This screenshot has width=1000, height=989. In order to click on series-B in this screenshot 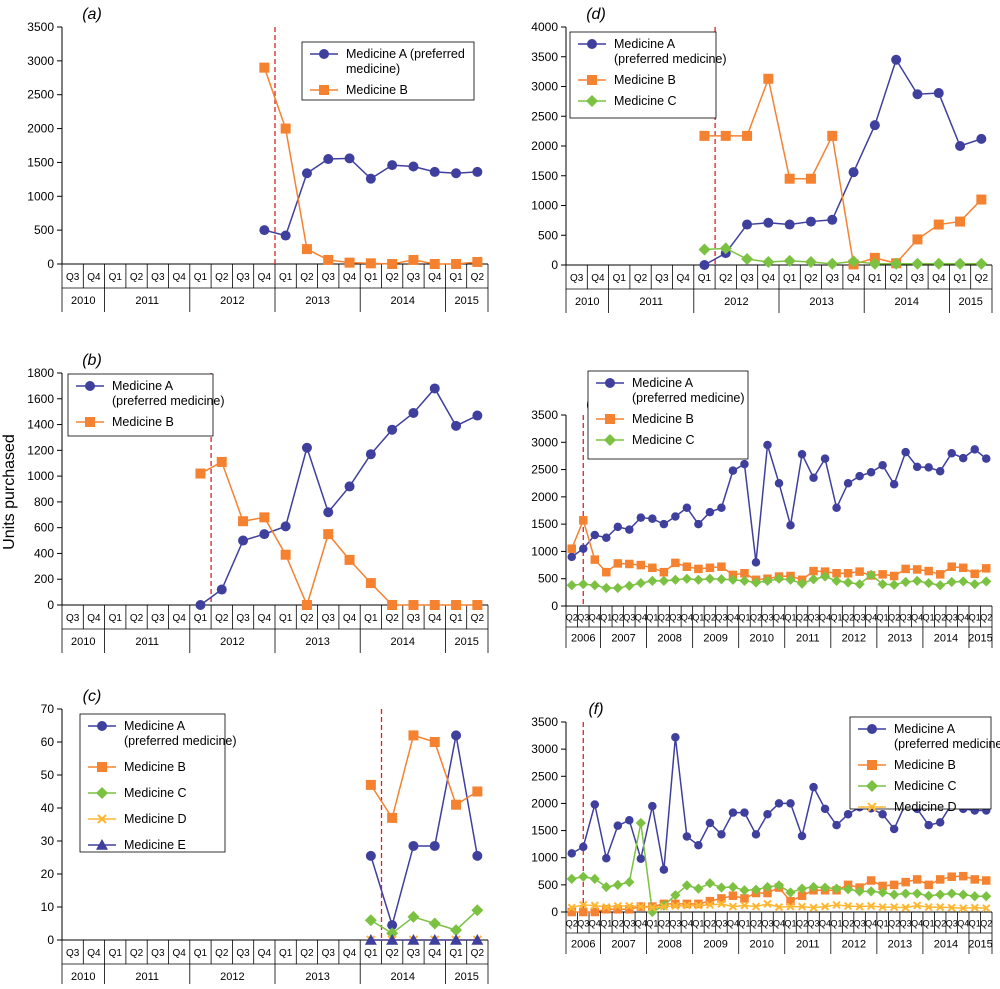, I will do `click(339, 533)`.